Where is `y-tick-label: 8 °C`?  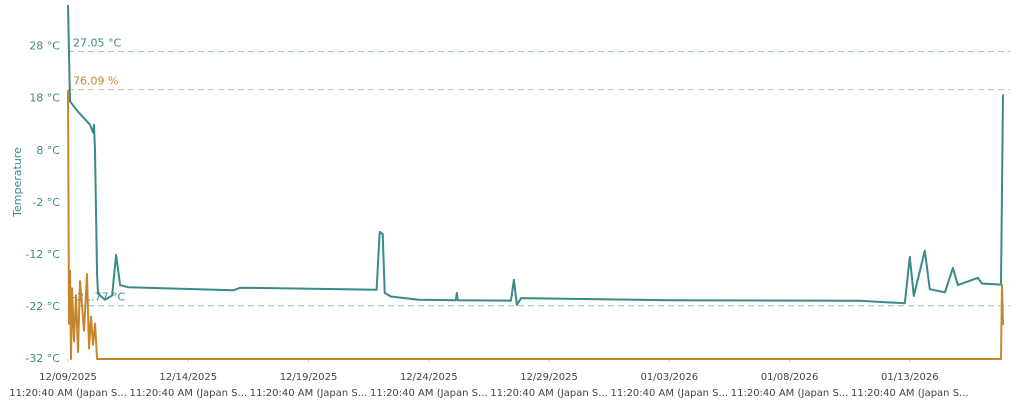 y-tick-label: 8 °C is located at coordinates (48, 150).